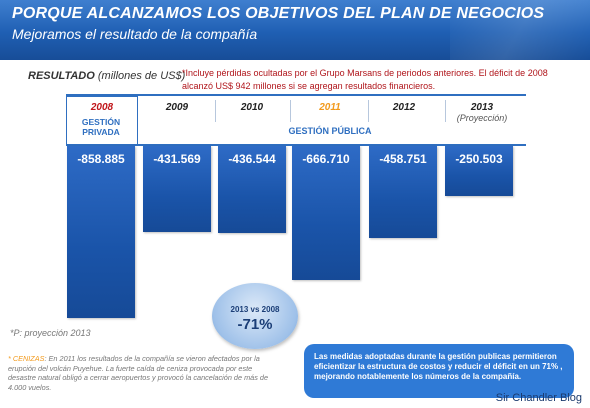 This screenshot has height=408, width=590. Describe the element at coordinates (177, 159) in the screenshot. I see `value-label-2009: -431.569` at that location.